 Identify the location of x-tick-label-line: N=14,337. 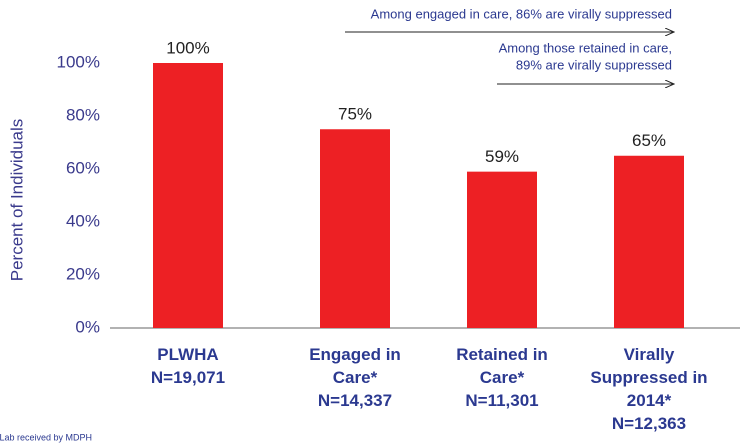
(355, 400).